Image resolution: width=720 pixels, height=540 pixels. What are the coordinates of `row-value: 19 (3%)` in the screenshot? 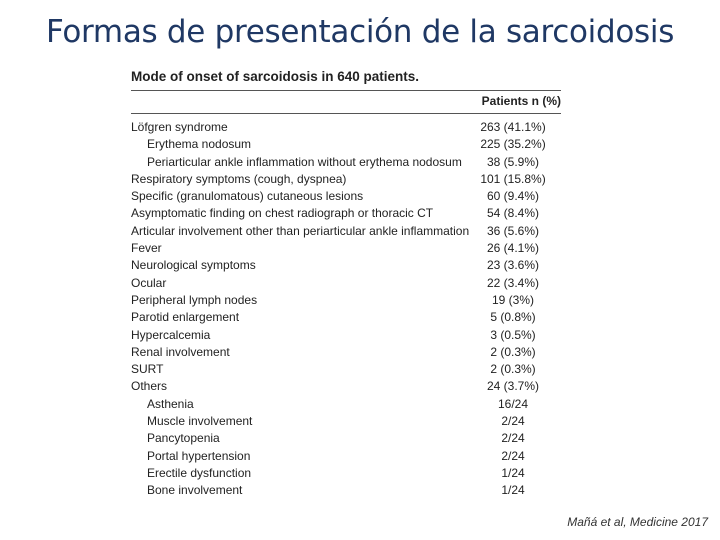 It's located at (513, 299).